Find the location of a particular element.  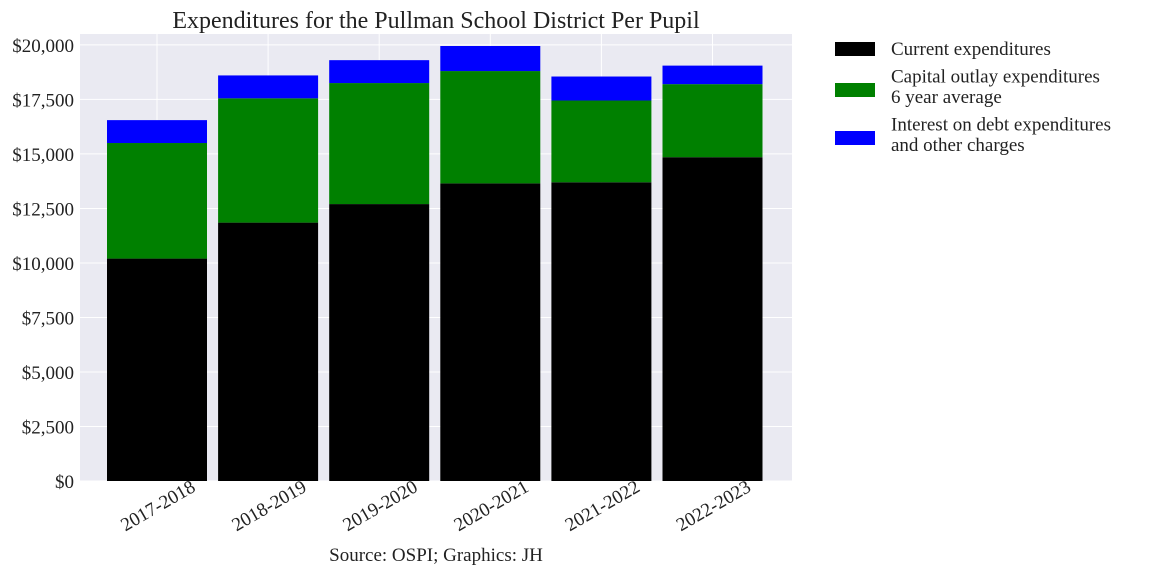

x-tick-label: 2017-2018 is located at coordinates (158, 506).